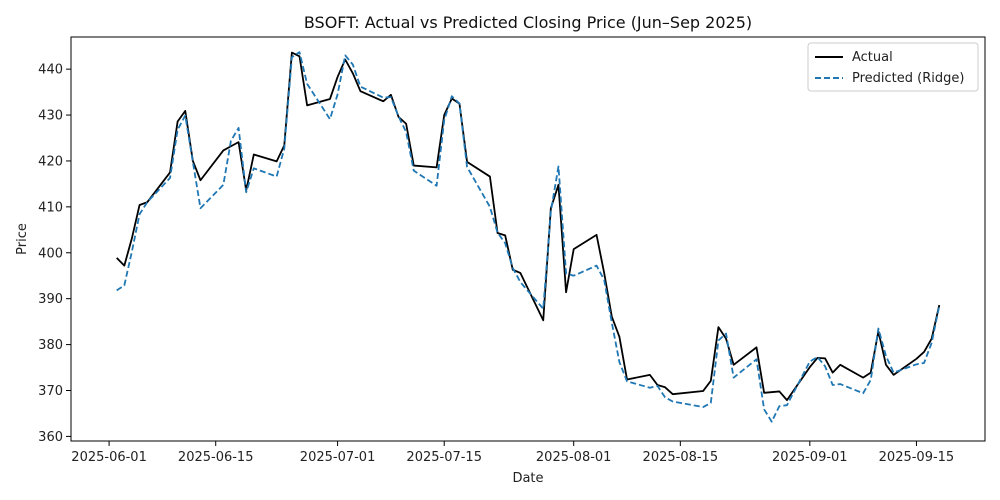  I want to click on legend-label-actual: Actual, so click(872, 57).